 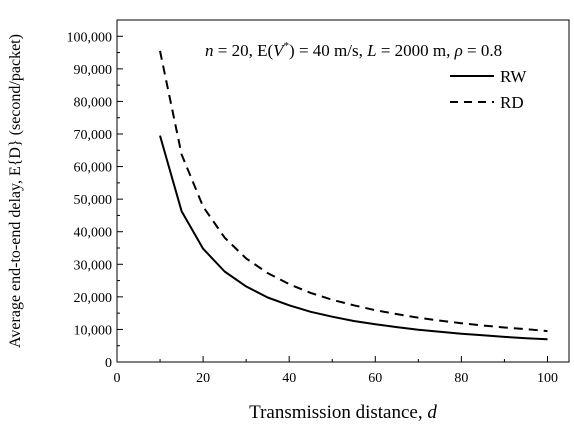 I want to click on y-tick-label: 90,000, so click(x=93, y=70).